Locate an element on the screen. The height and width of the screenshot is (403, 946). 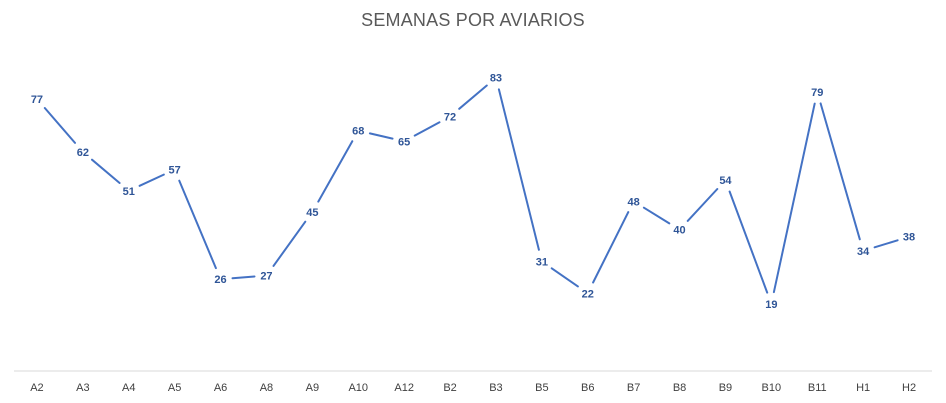
data-label: 38 is located at coordinates (909, 238).